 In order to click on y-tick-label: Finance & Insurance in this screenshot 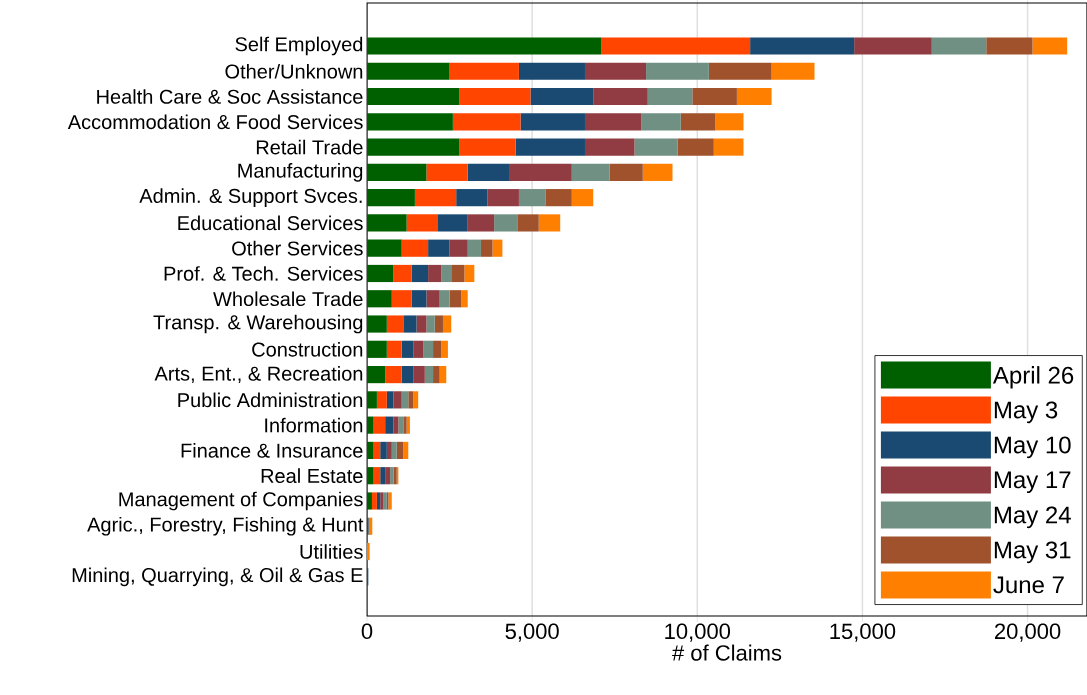, I will do `click(272, 450)`.